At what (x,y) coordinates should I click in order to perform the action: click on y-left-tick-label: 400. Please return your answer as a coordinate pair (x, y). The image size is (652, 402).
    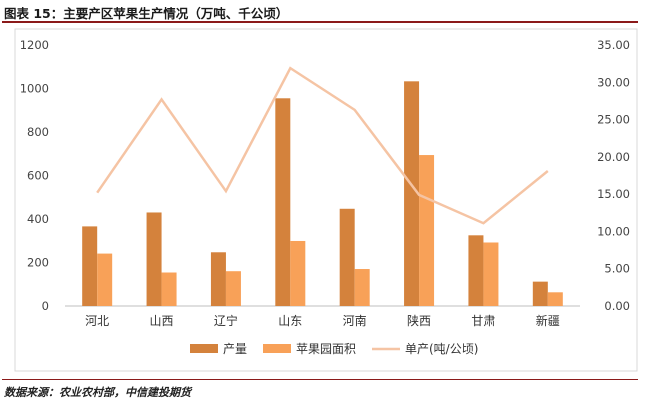
    Looking at the image, I should click on (38, 219).